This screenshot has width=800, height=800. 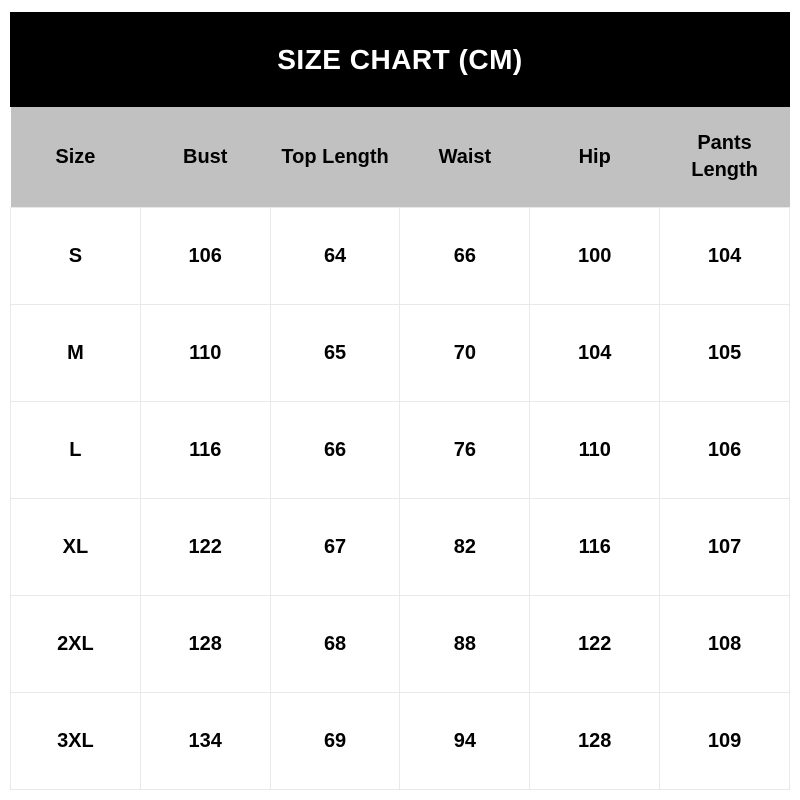 I want to click on cell-waist: 82, so click(x=465, y=547).